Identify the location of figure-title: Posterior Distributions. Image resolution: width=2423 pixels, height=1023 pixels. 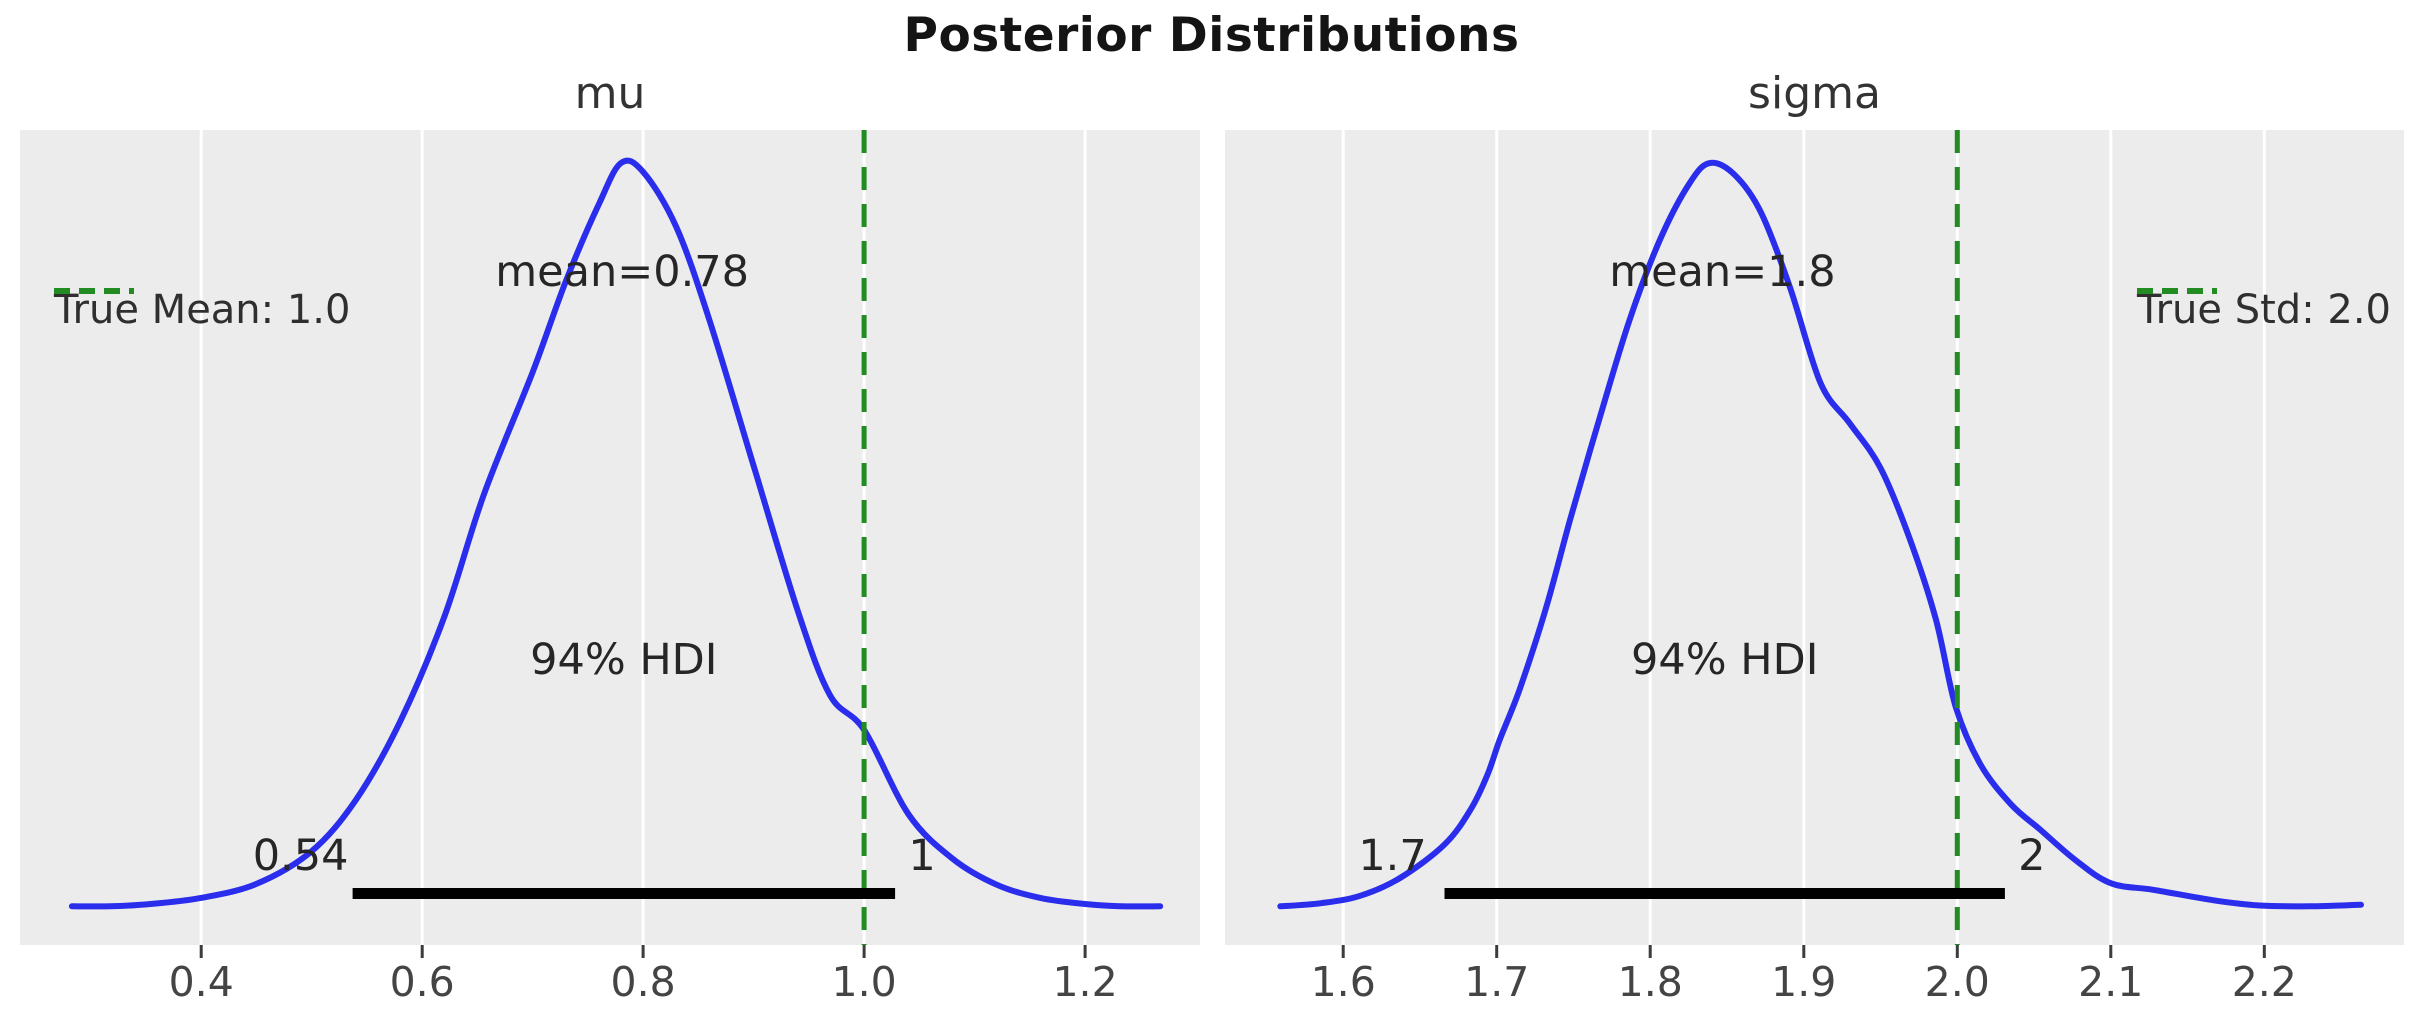
(1211, 35).